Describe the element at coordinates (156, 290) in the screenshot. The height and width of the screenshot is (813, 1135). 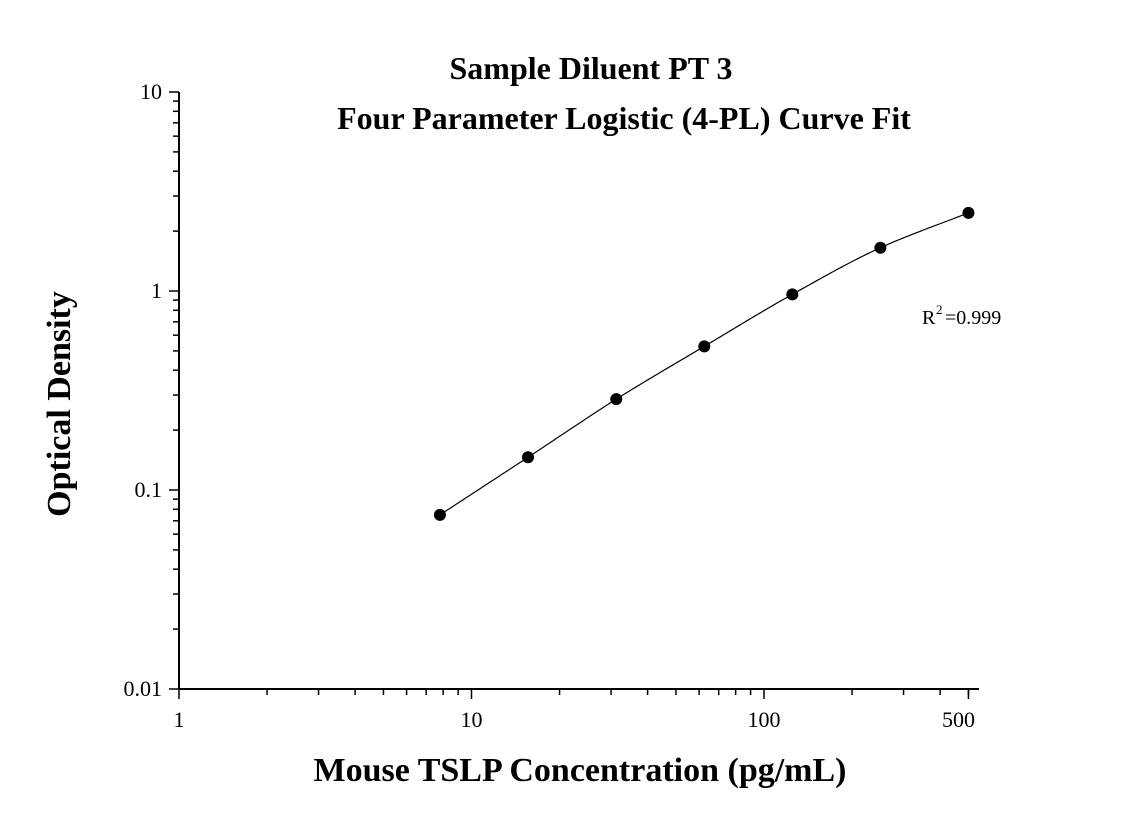
I see `y-tick-label: 1` at that location.